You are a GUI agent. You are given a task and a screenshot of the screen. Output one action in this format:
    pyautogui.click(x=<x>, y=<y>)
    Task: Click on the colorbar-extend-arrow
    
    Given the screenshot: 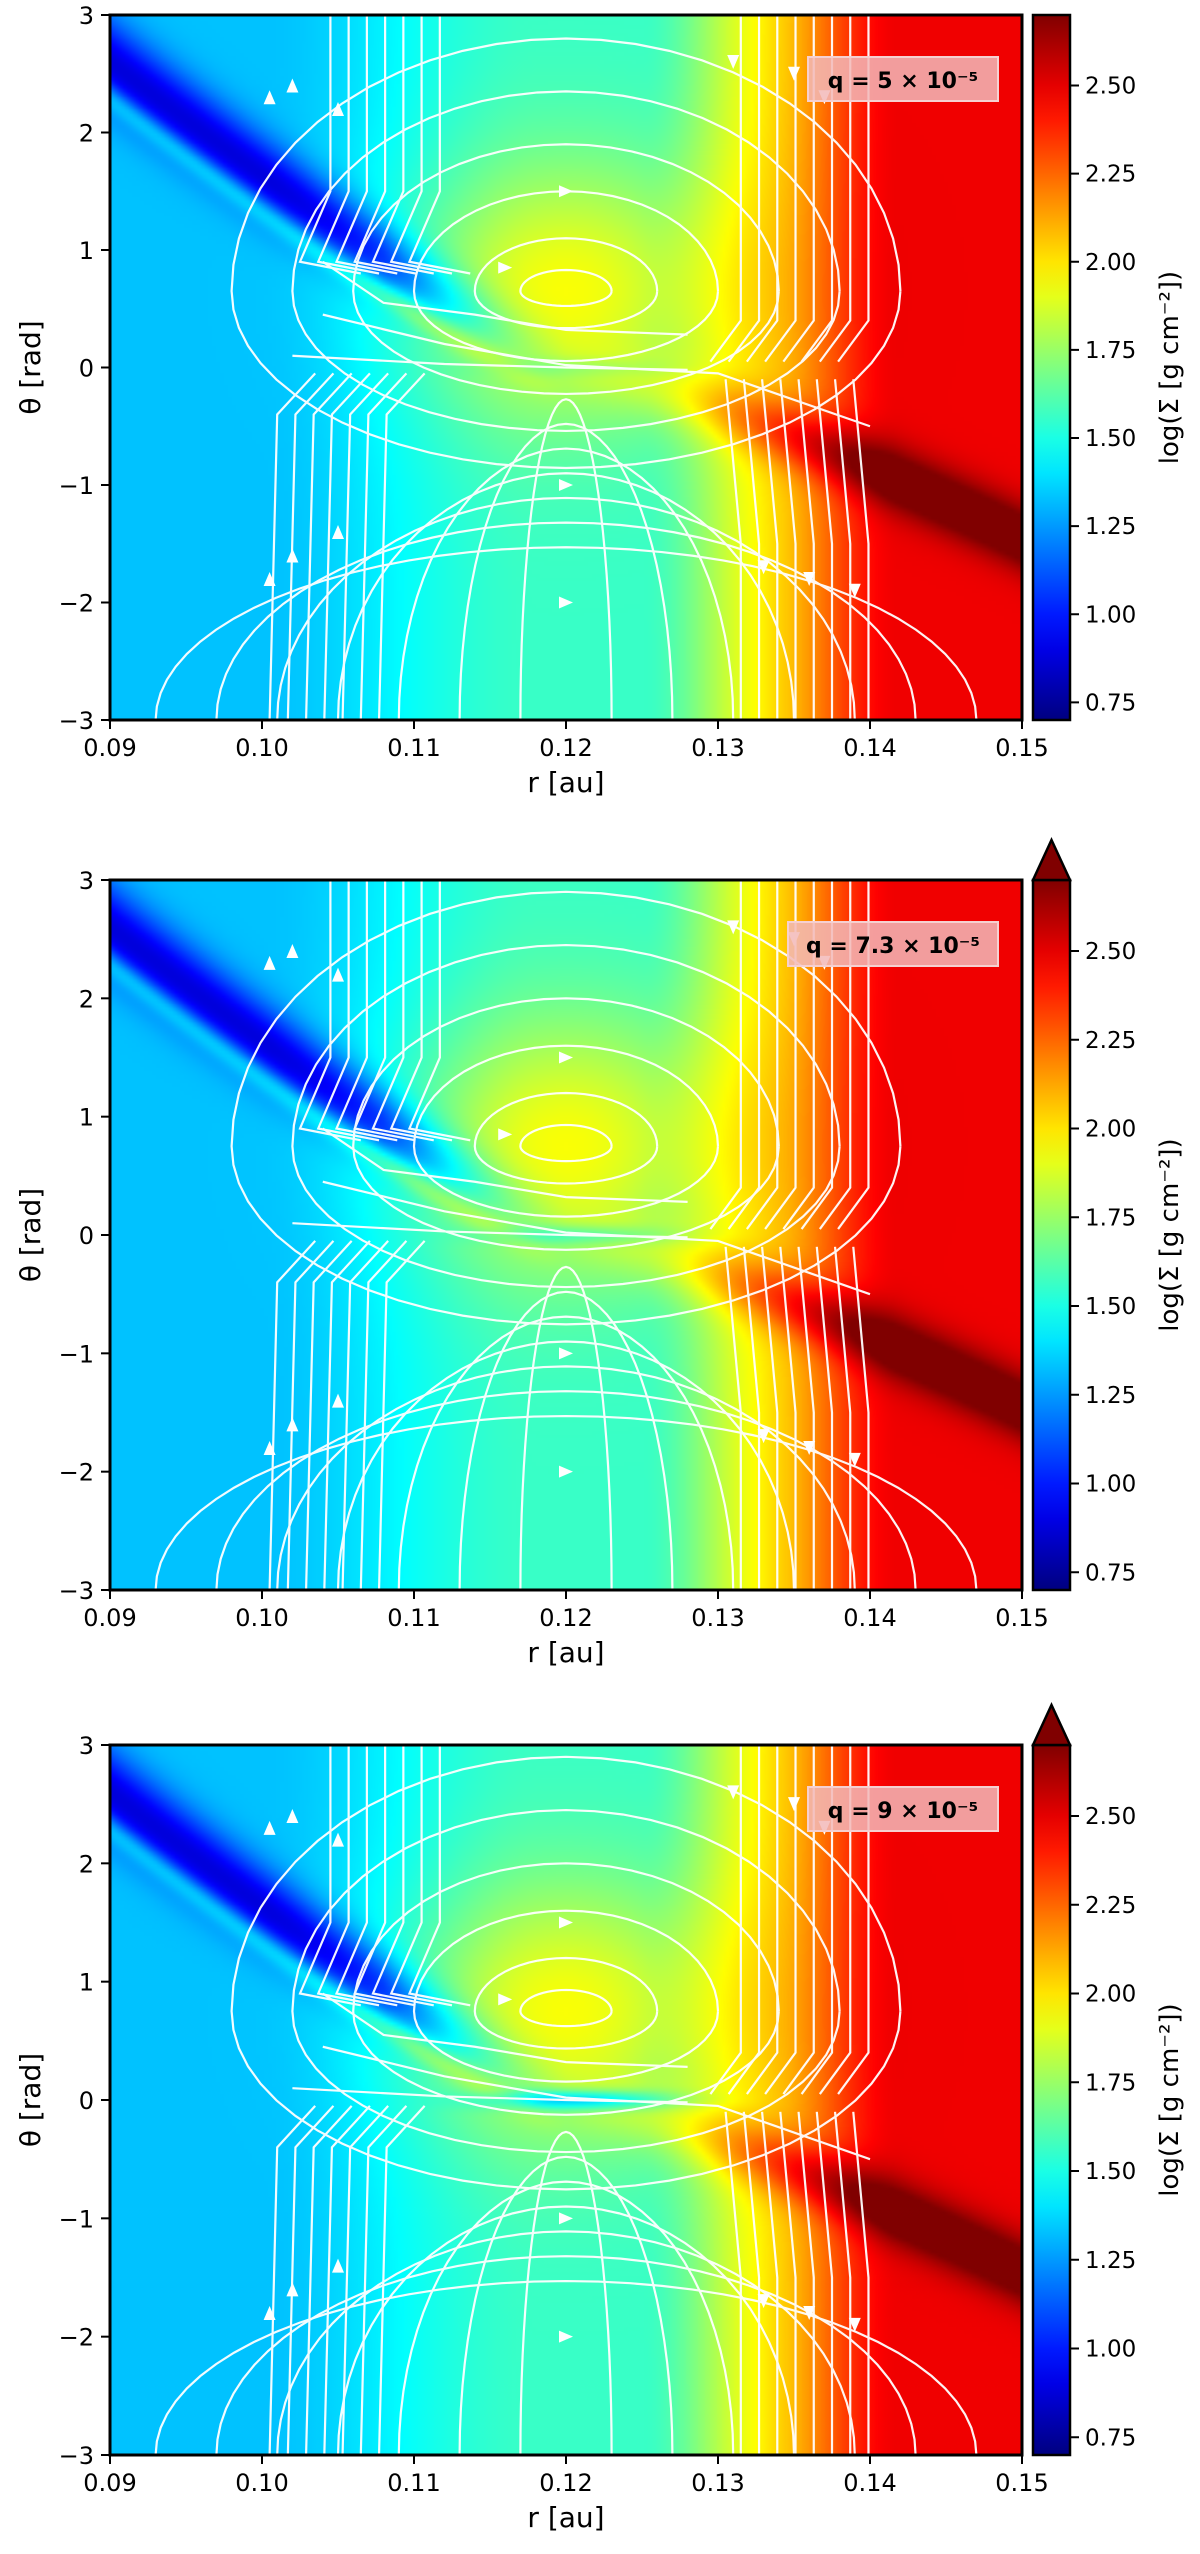 What is the action you would take?
    pyautogui.click(x=1051, y=859)
    